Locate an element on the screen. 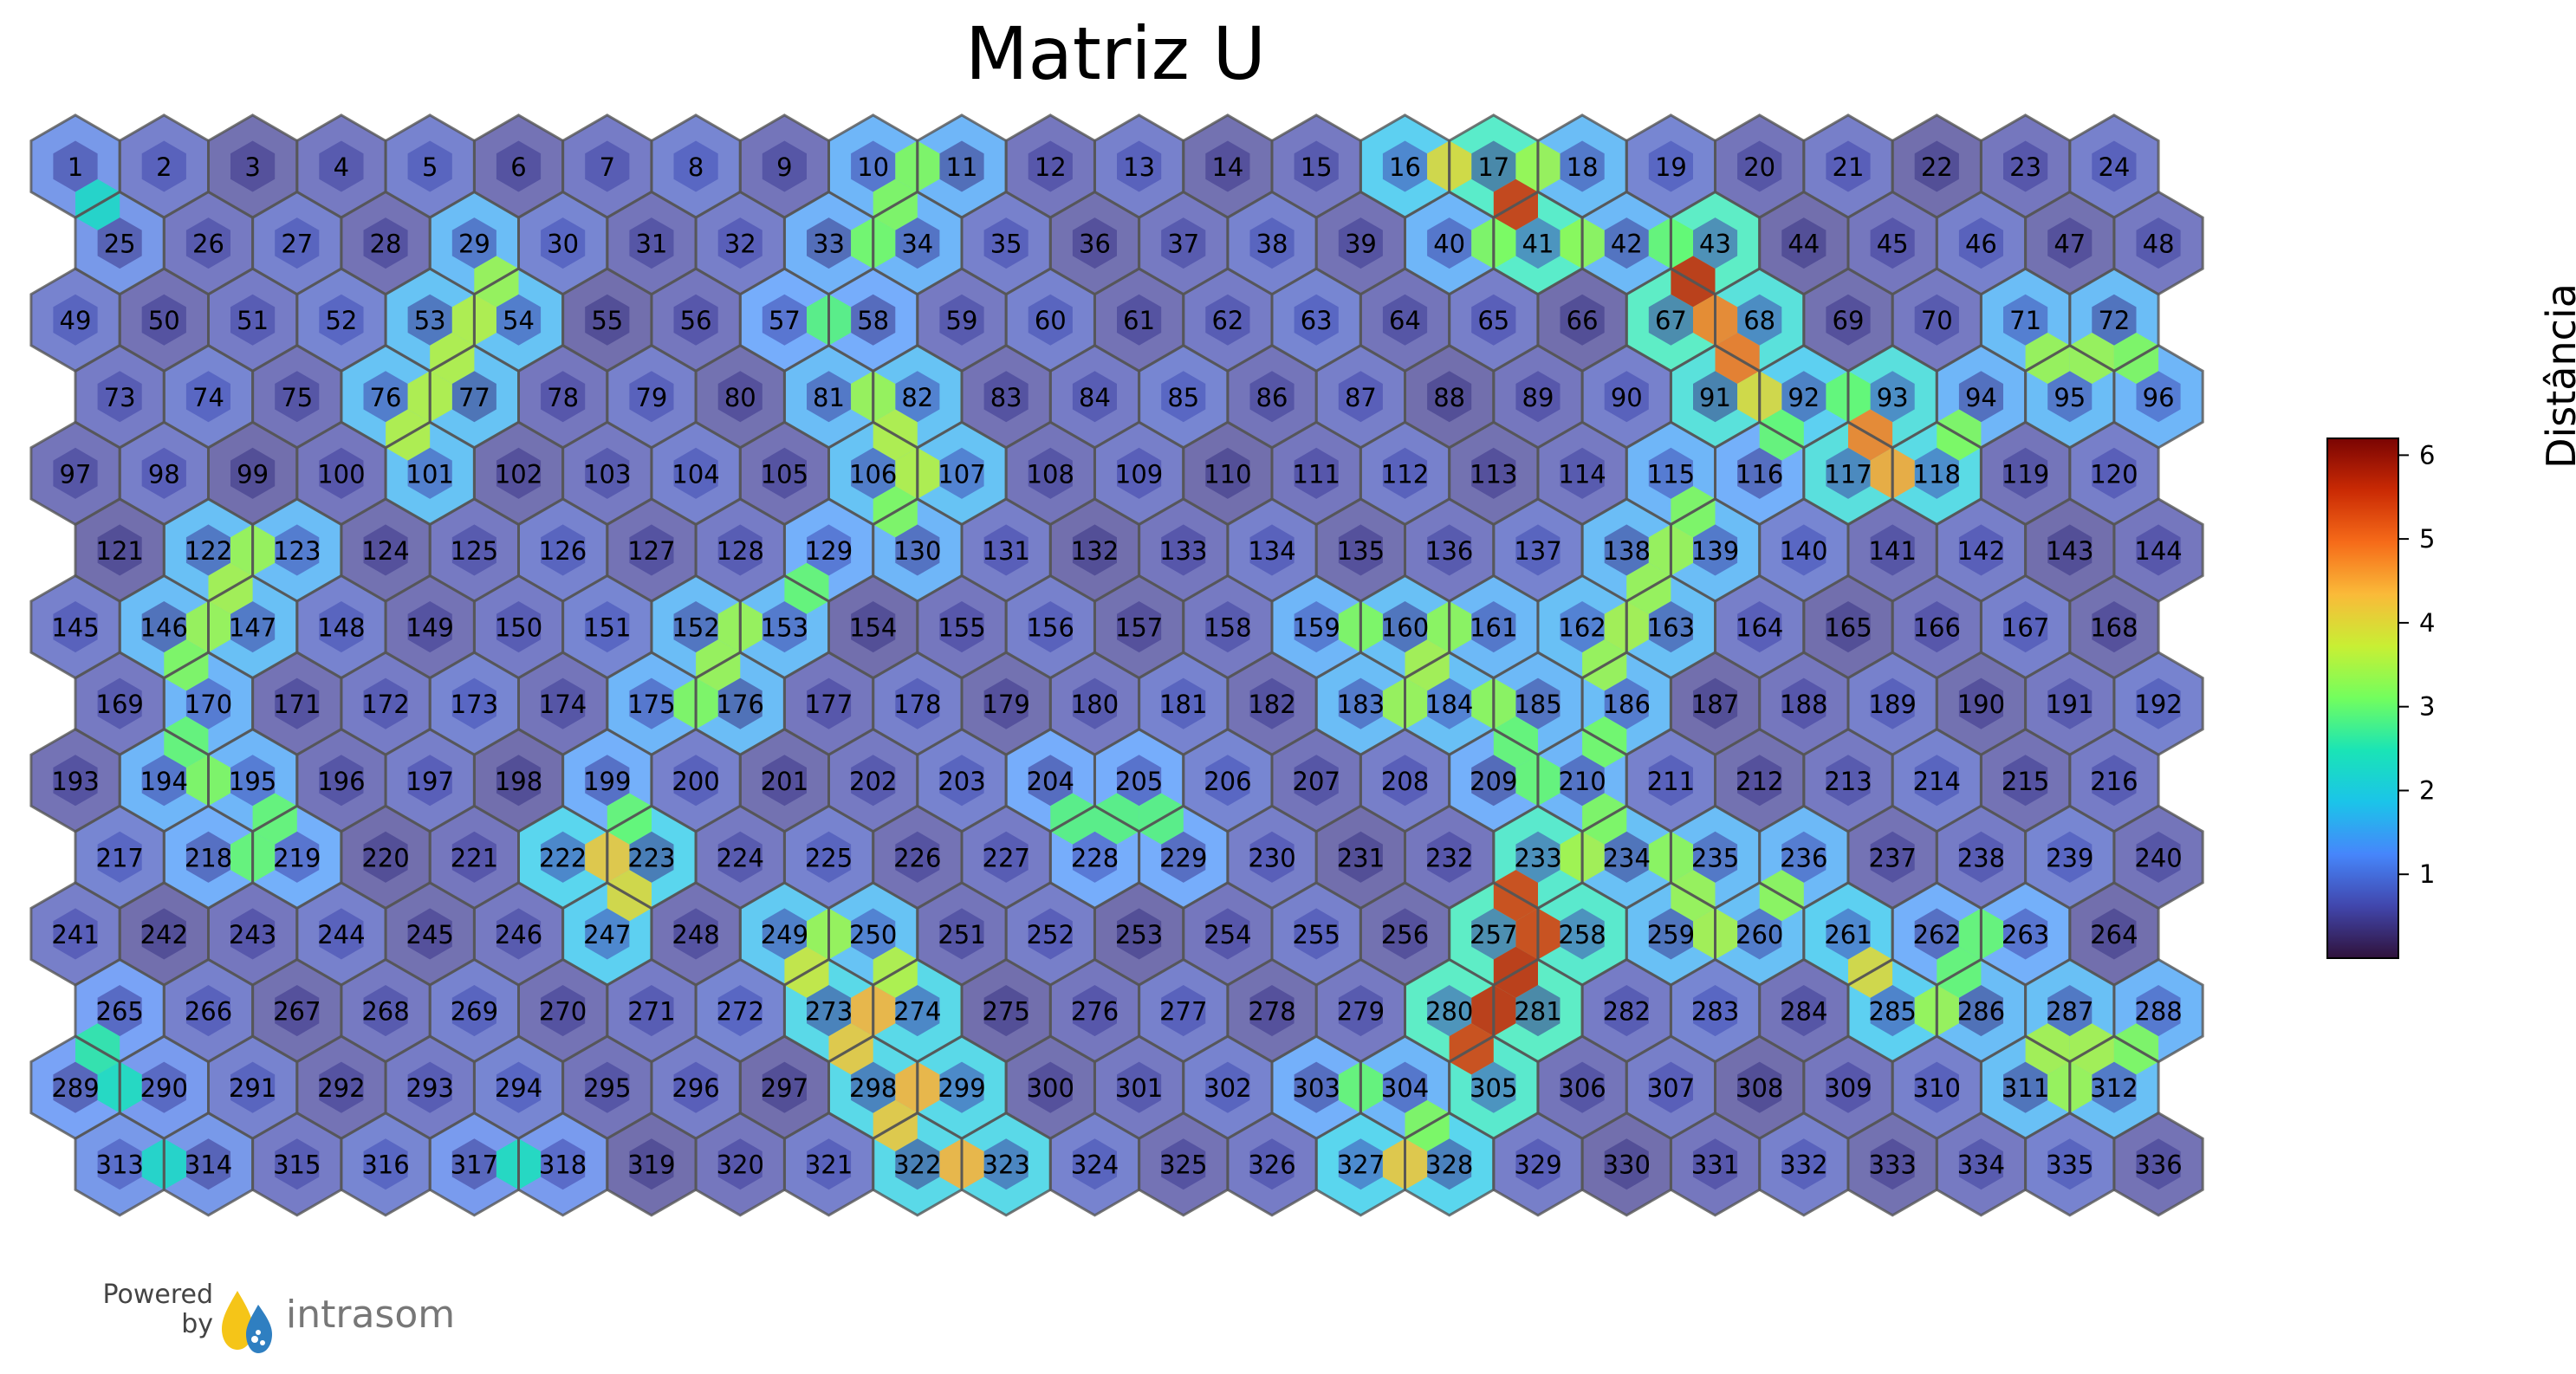 Image resolution: width=2576 pixels, height=1374 pixels. node-label: 284 is located at coordinates (1804, 1012).